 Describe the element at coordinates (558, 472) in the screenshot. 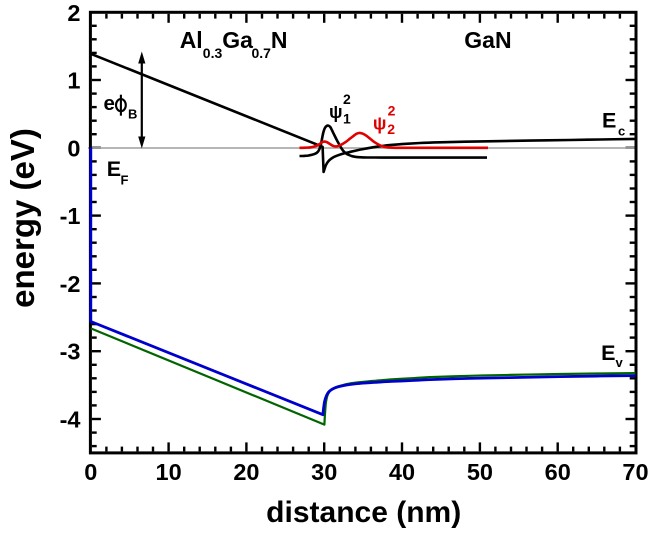

I see `svg-text: 60` at that location.